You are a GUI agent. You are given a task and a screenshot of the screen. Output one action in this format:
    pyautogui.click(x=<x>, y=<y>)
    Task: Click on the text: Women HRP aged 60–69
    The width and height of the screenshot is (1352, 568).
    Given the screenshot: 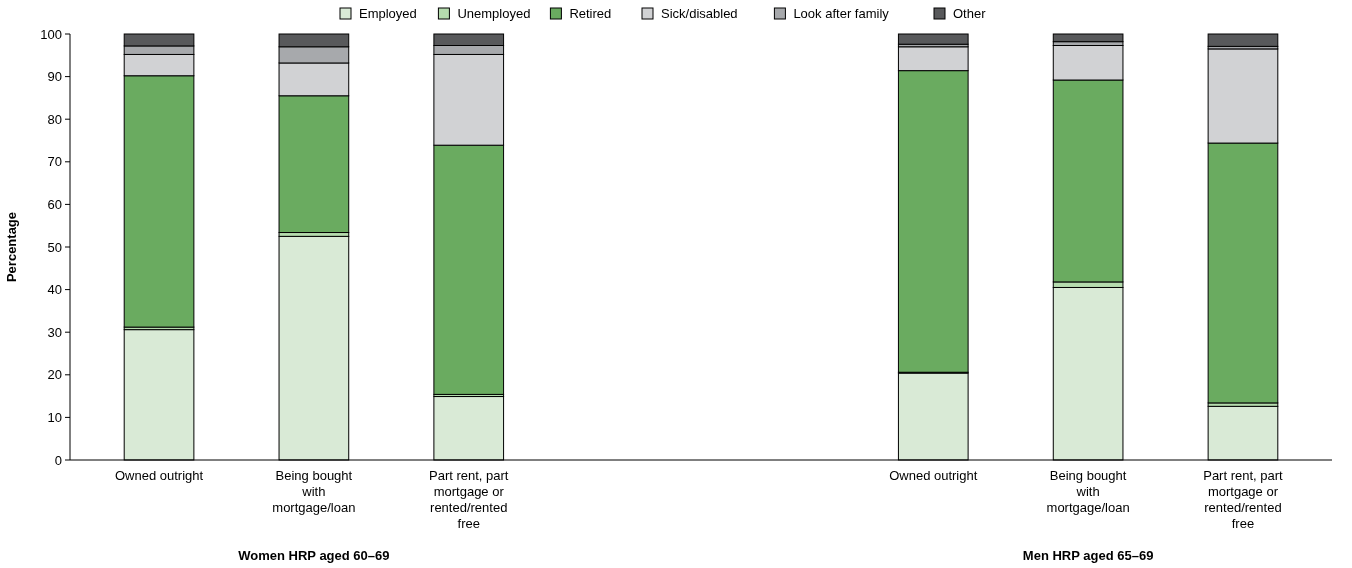 What is the action you would take?
    pyautogui.click(x=314, y=555)
    